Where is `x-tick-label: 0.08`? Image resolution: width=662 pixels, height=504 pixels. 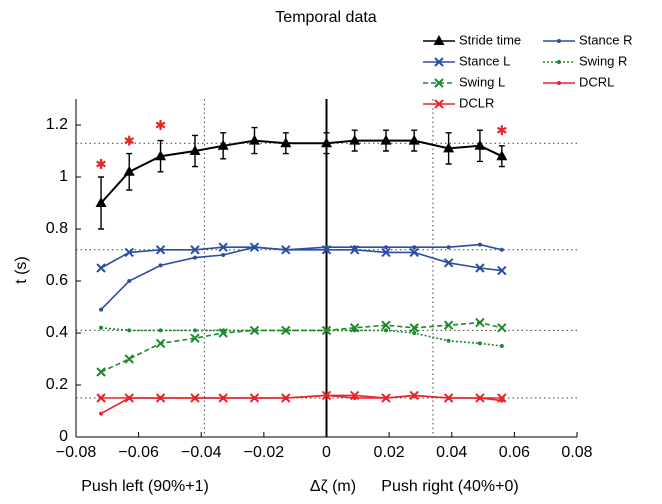
x-tick-label: 0.08 is located at coordinates (576, 452).